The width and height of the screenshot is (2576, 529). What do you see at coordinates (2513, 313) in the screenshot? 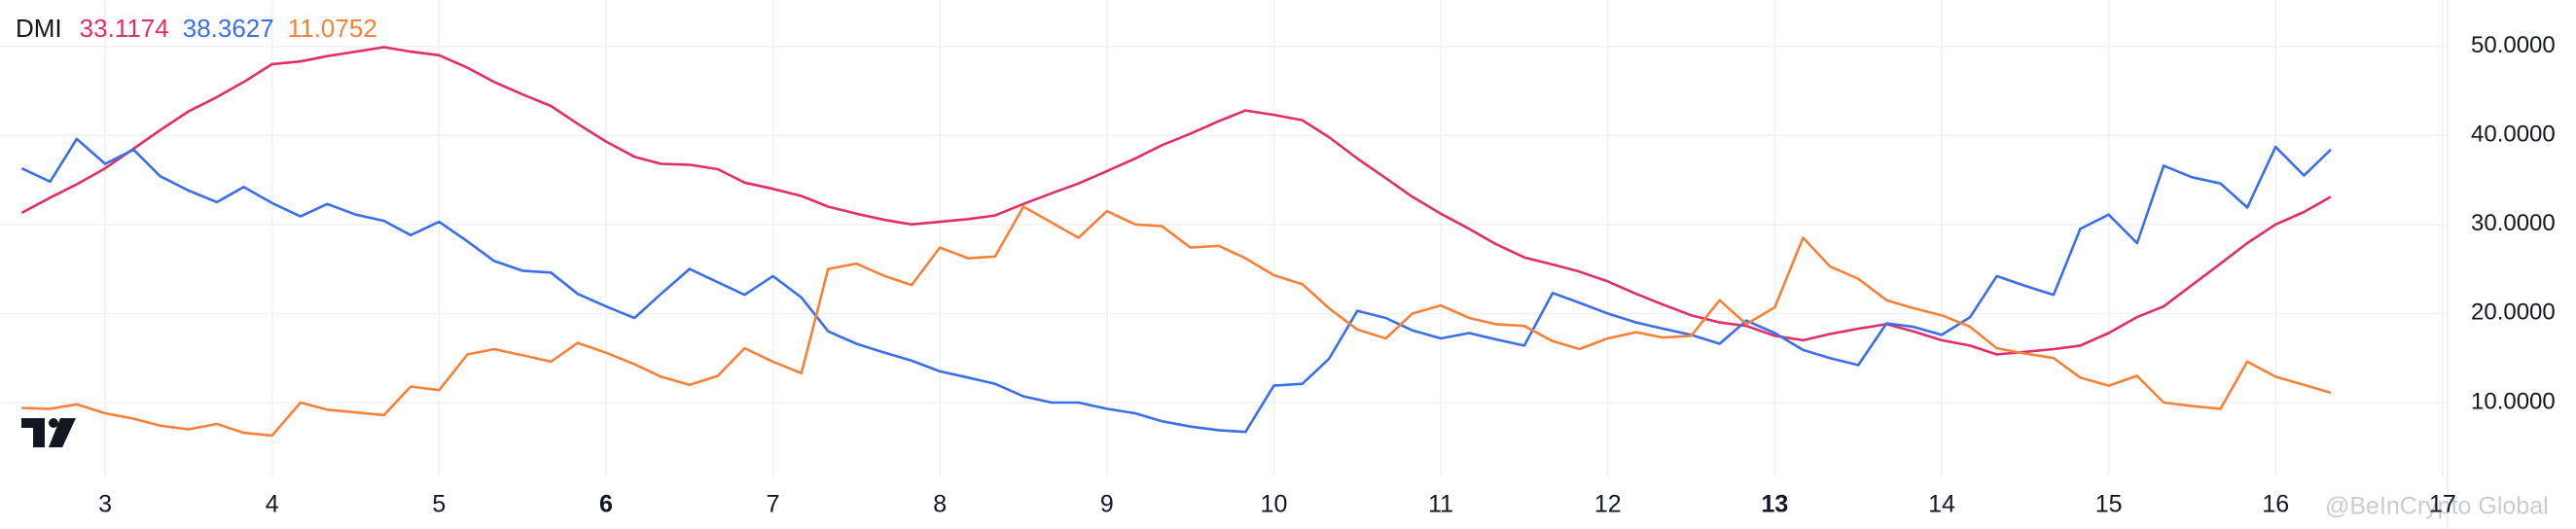
I see `y-tick-label: 20.0000` at bounding box center [2513, 313].